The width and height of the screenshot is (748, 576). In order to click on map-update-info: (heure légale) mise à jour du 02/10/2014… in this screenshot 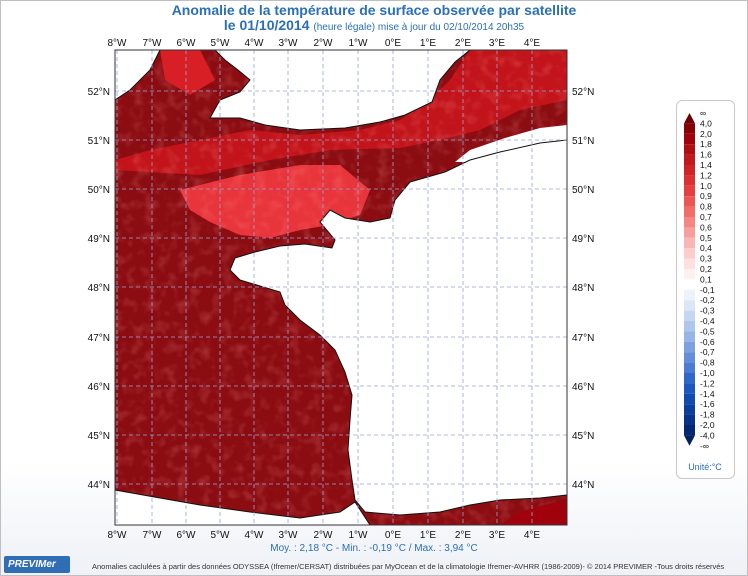, I will do `click(419, 27)`.